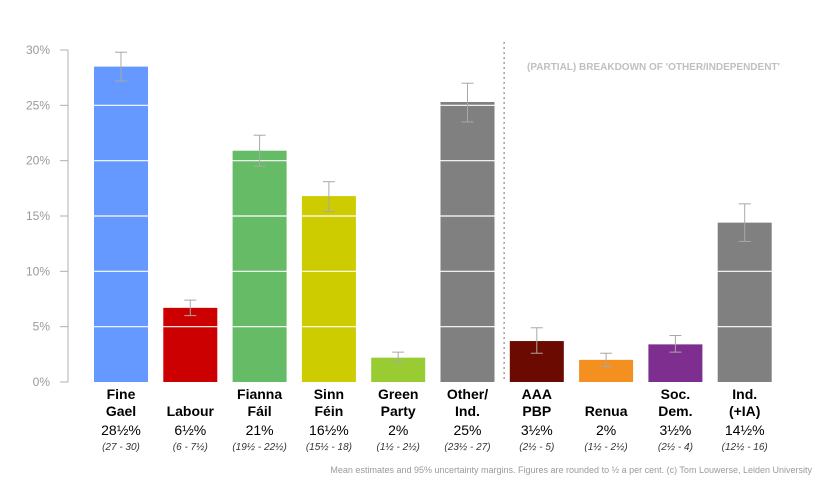 Image resolution: width=816 pixels, height=480 pixels. Describe the element at coordinates (329, 394) in the screenshot. I see `category-label: Sinn` at that location.